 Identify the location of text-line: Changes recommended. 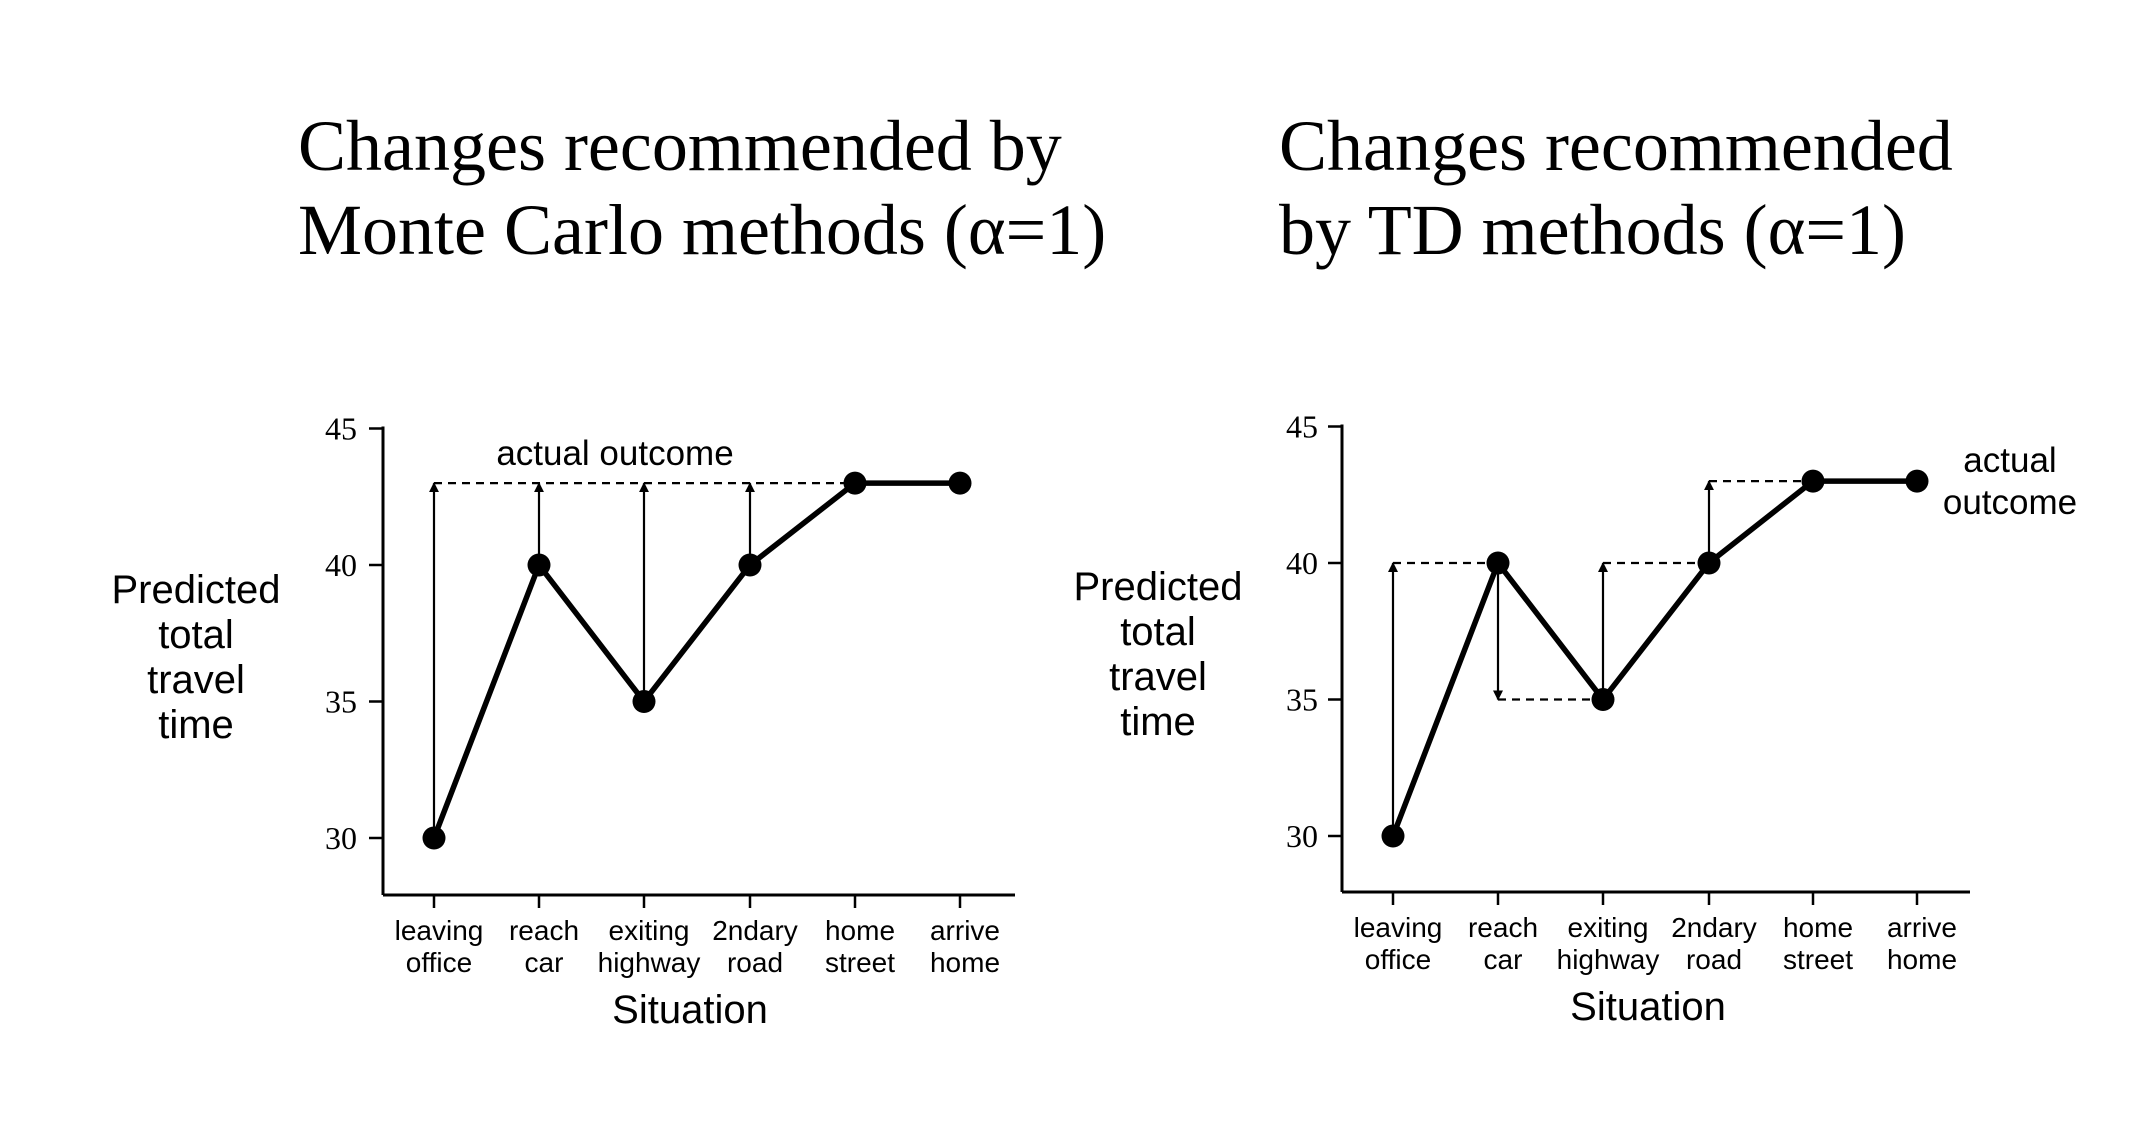
(1616, 146).